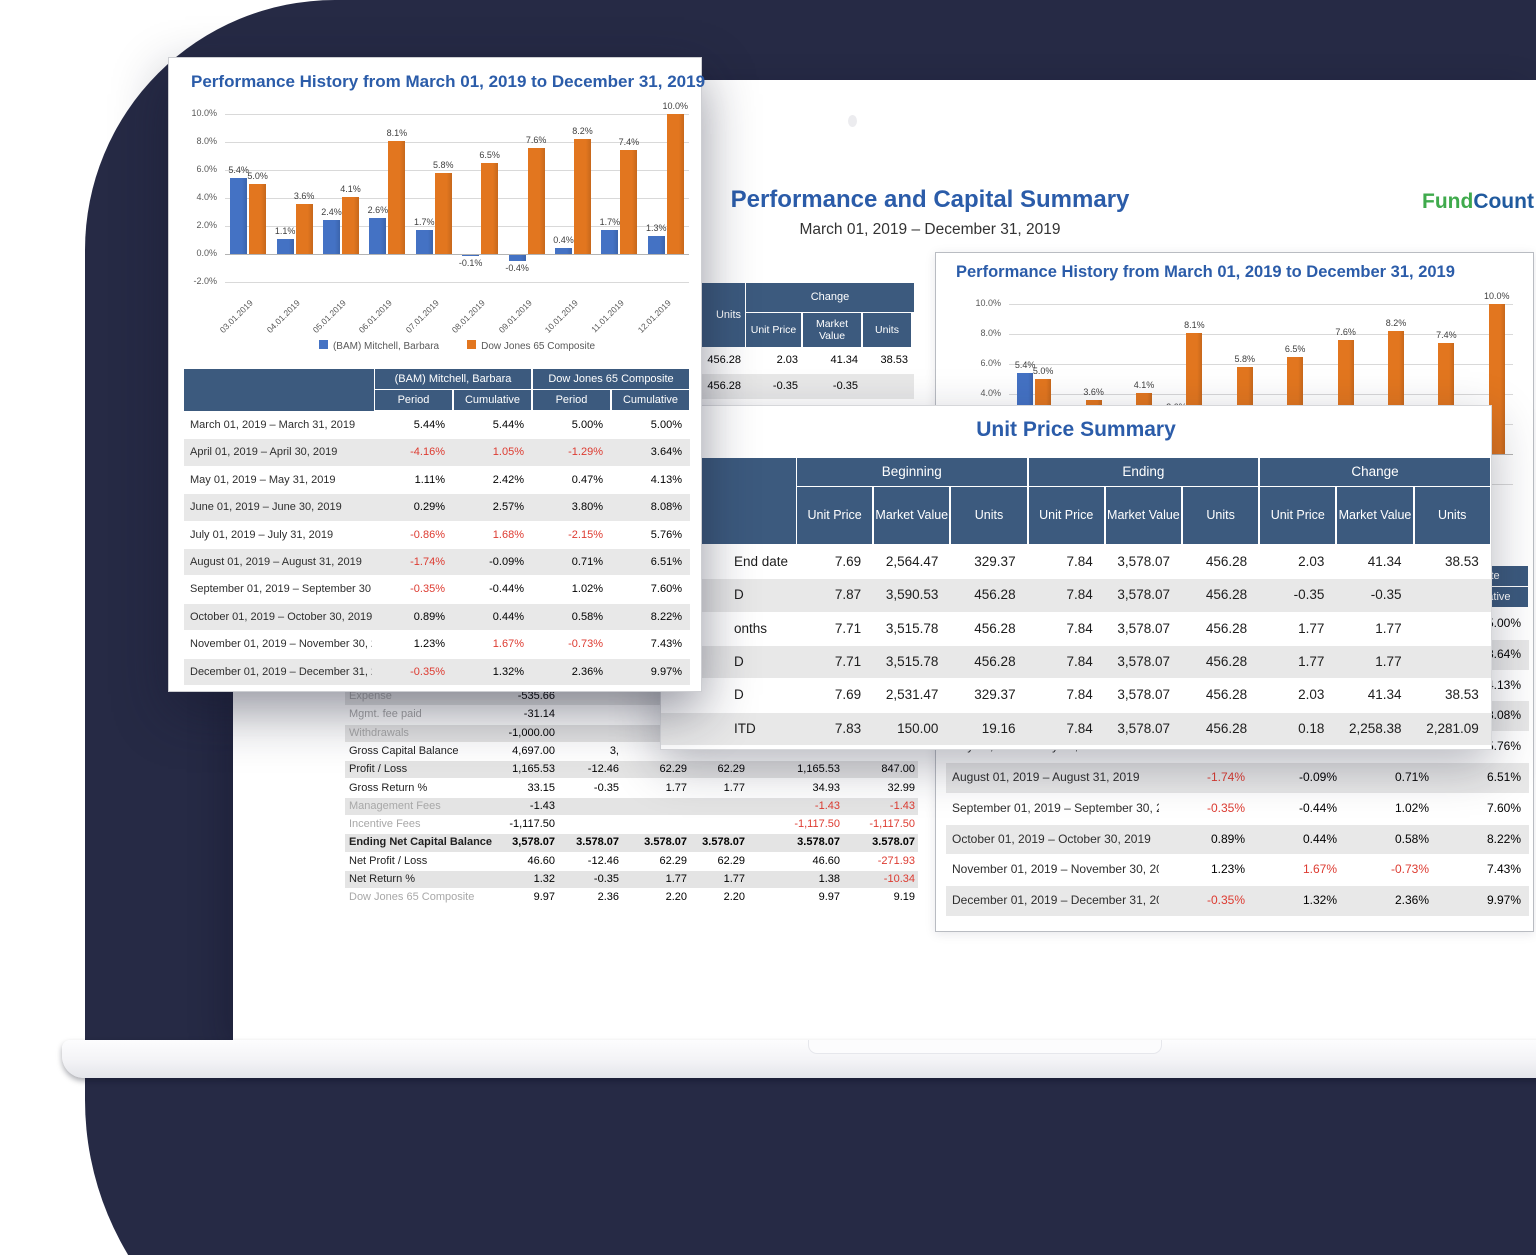 This screenshot has width=1536, height=1255. Describe the element at coordinates (508, 507) in the screenshot. I see `row-value: 2.57%` at that location.